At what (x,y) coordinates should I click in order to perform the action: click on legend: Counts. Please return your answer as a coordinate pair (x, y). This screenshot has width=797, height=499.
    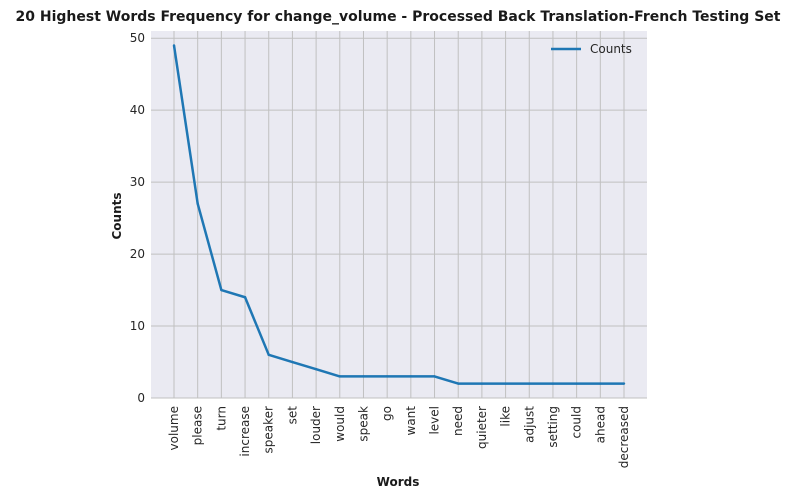
    Looking at the image, I should click on (591, 49).